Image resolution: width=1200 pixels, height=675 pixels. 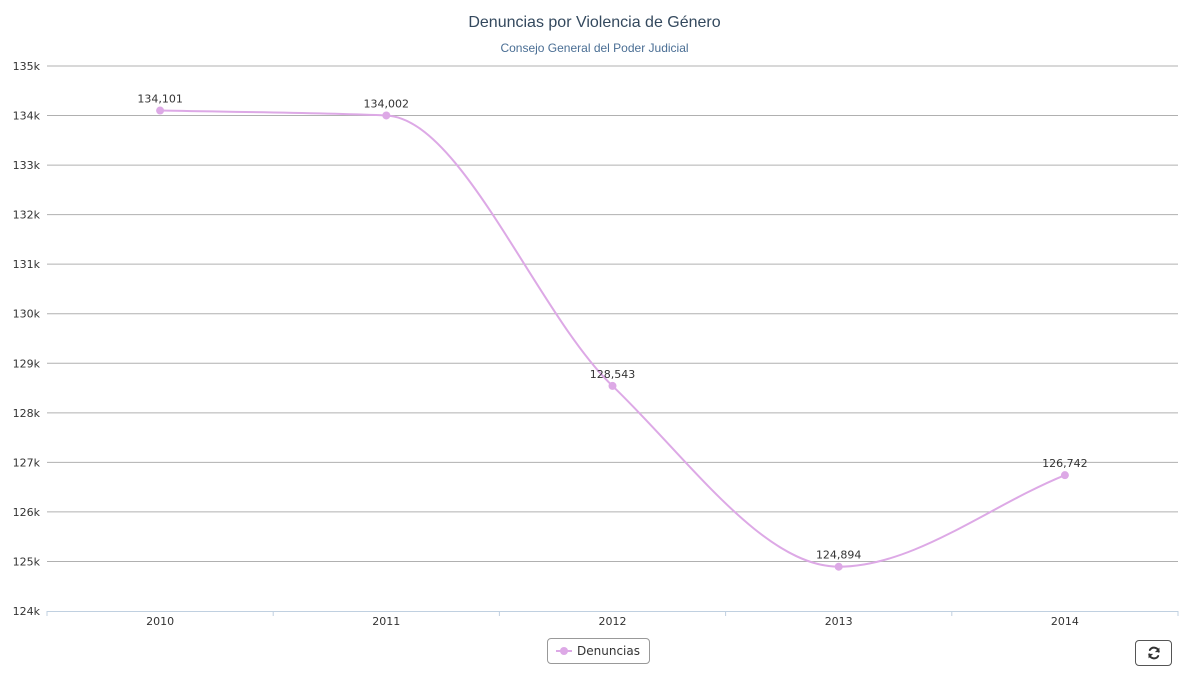 What do you see at coordinates (160, 99) in the screenshot?
I see `data-label: 134,101` at bounding box center [160, 99].